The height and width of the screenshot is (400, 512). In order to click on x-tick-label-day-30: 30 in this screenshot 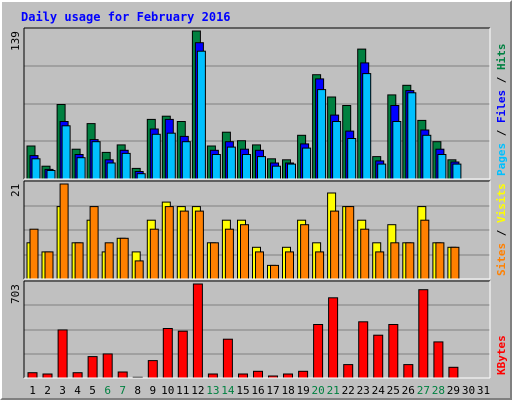, I will do `click(468, 390)`.